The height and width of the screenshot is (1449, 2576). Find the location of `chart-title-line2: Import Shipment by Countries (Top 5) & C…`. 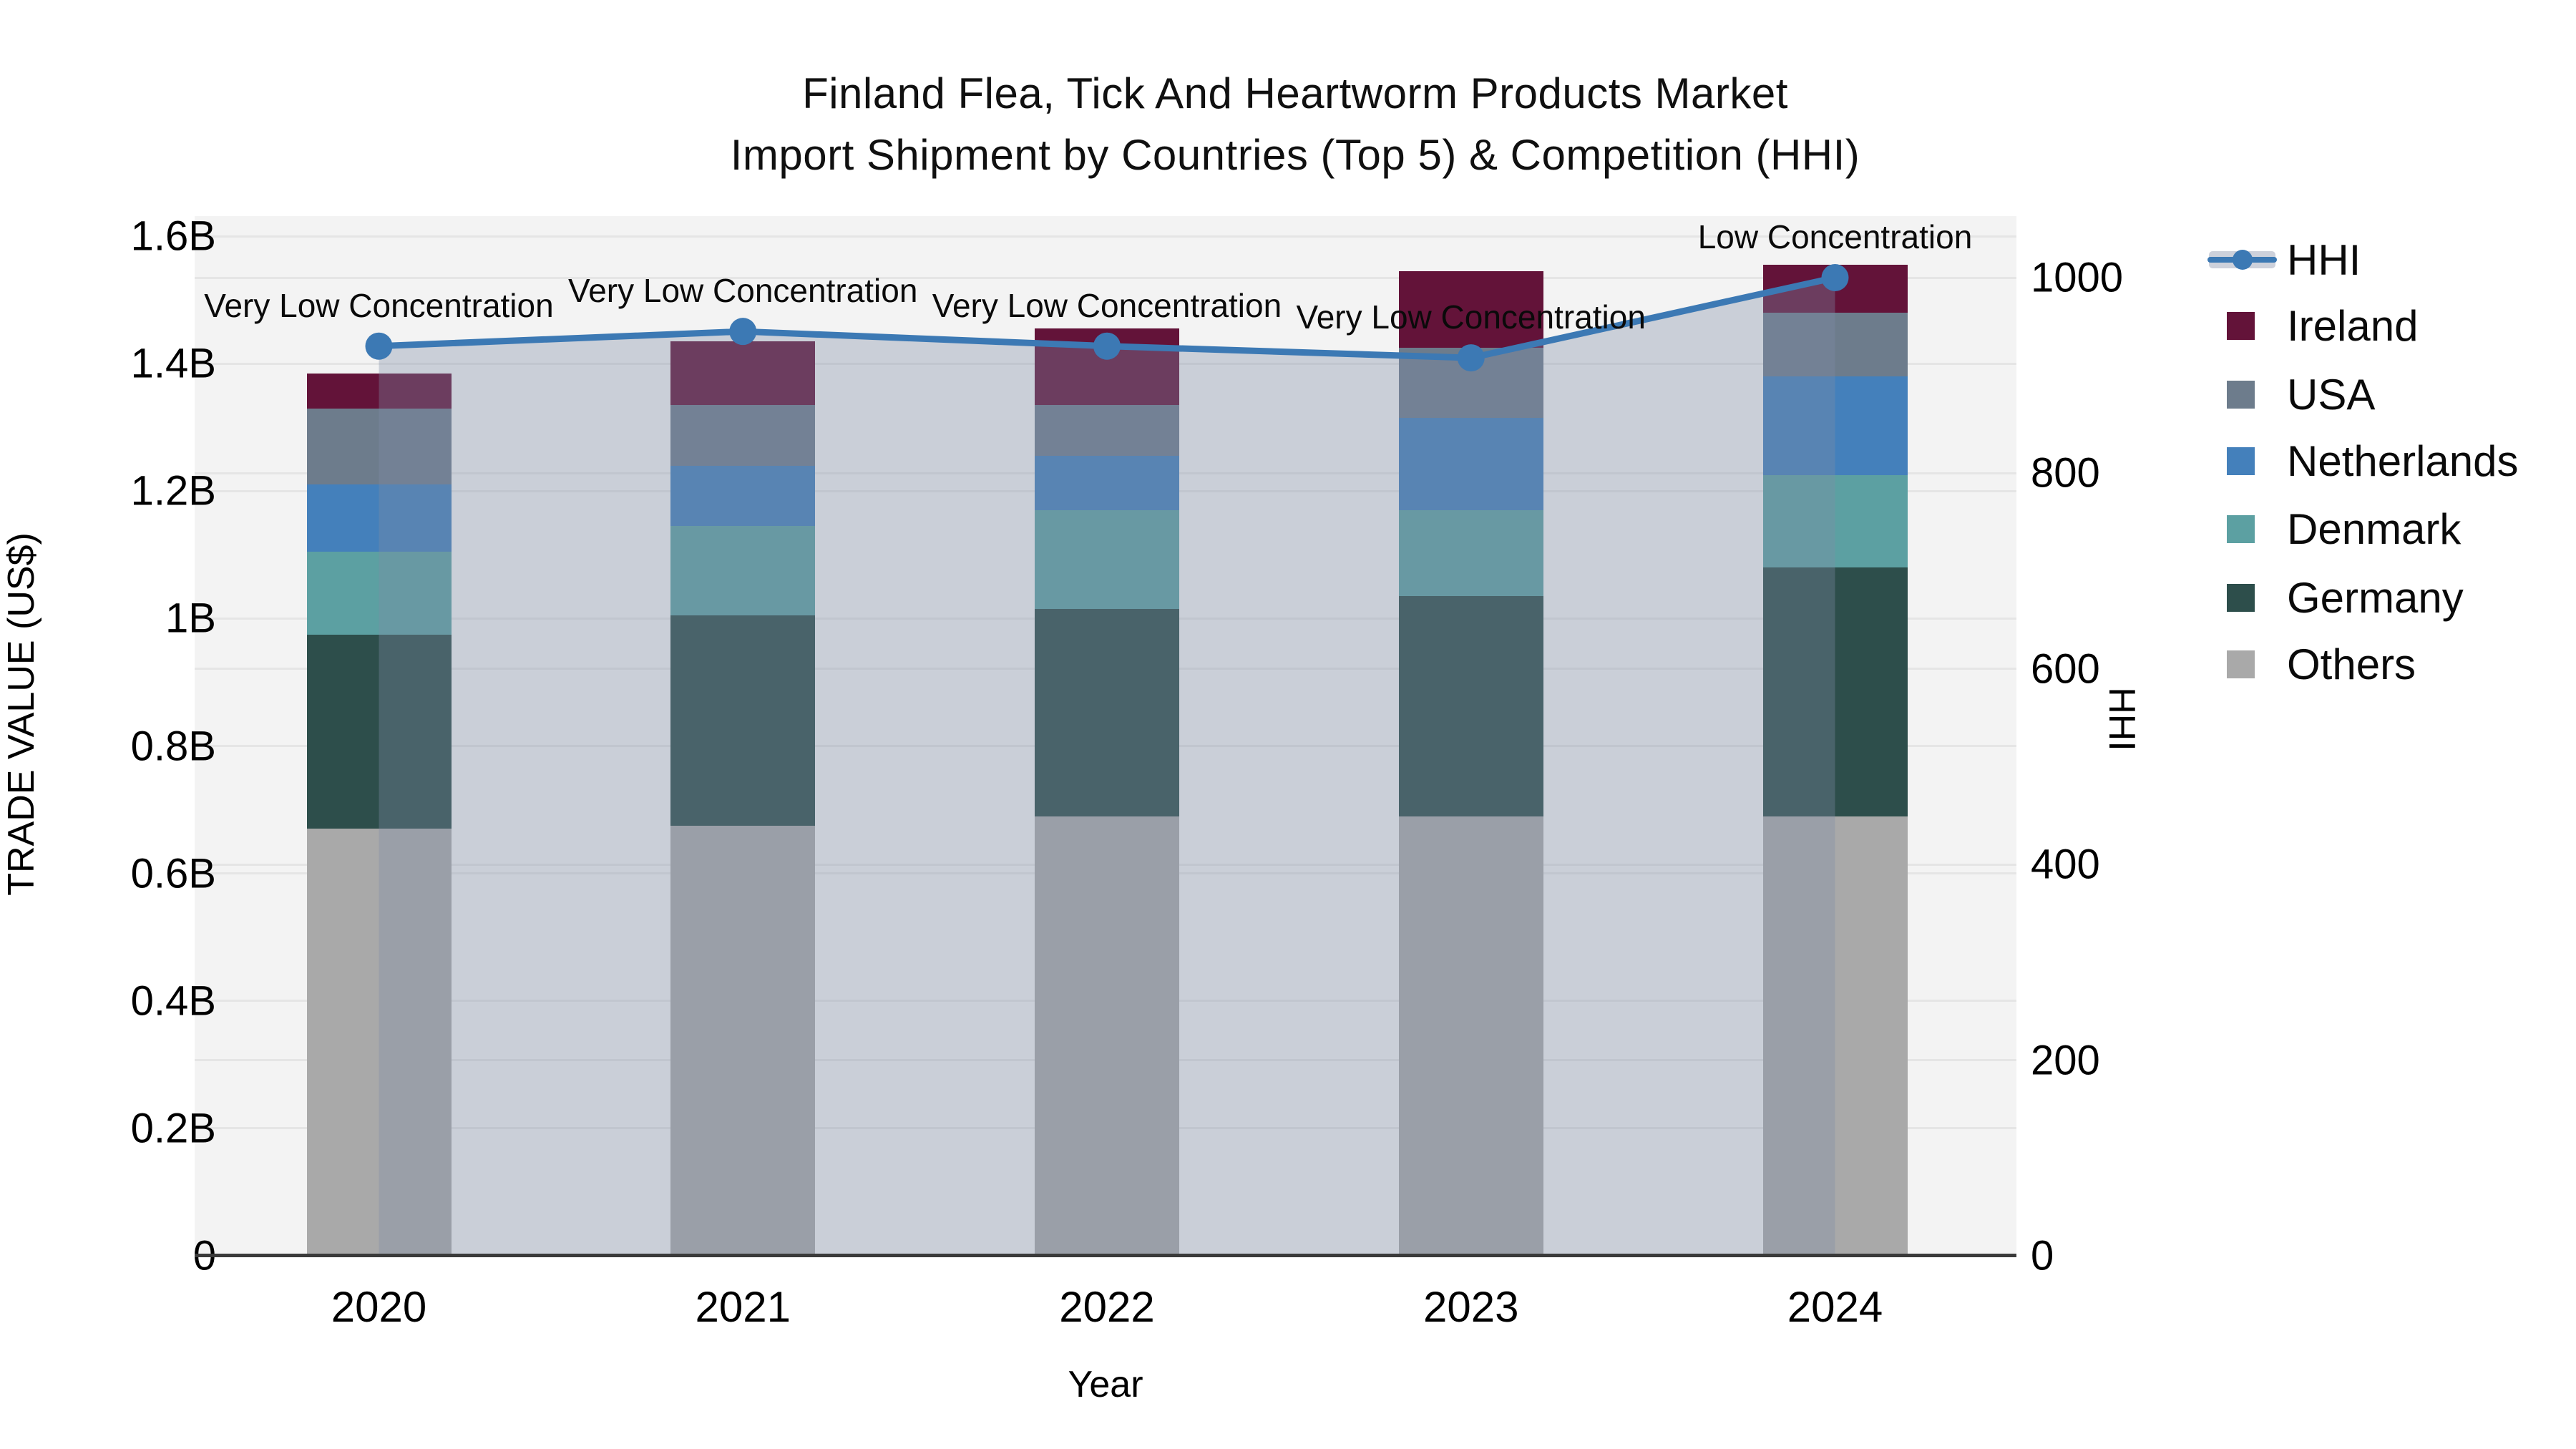

chart-title-line2: Import Shipment by Countries (Top 5) & C… is located at coordinates (1295, 155).